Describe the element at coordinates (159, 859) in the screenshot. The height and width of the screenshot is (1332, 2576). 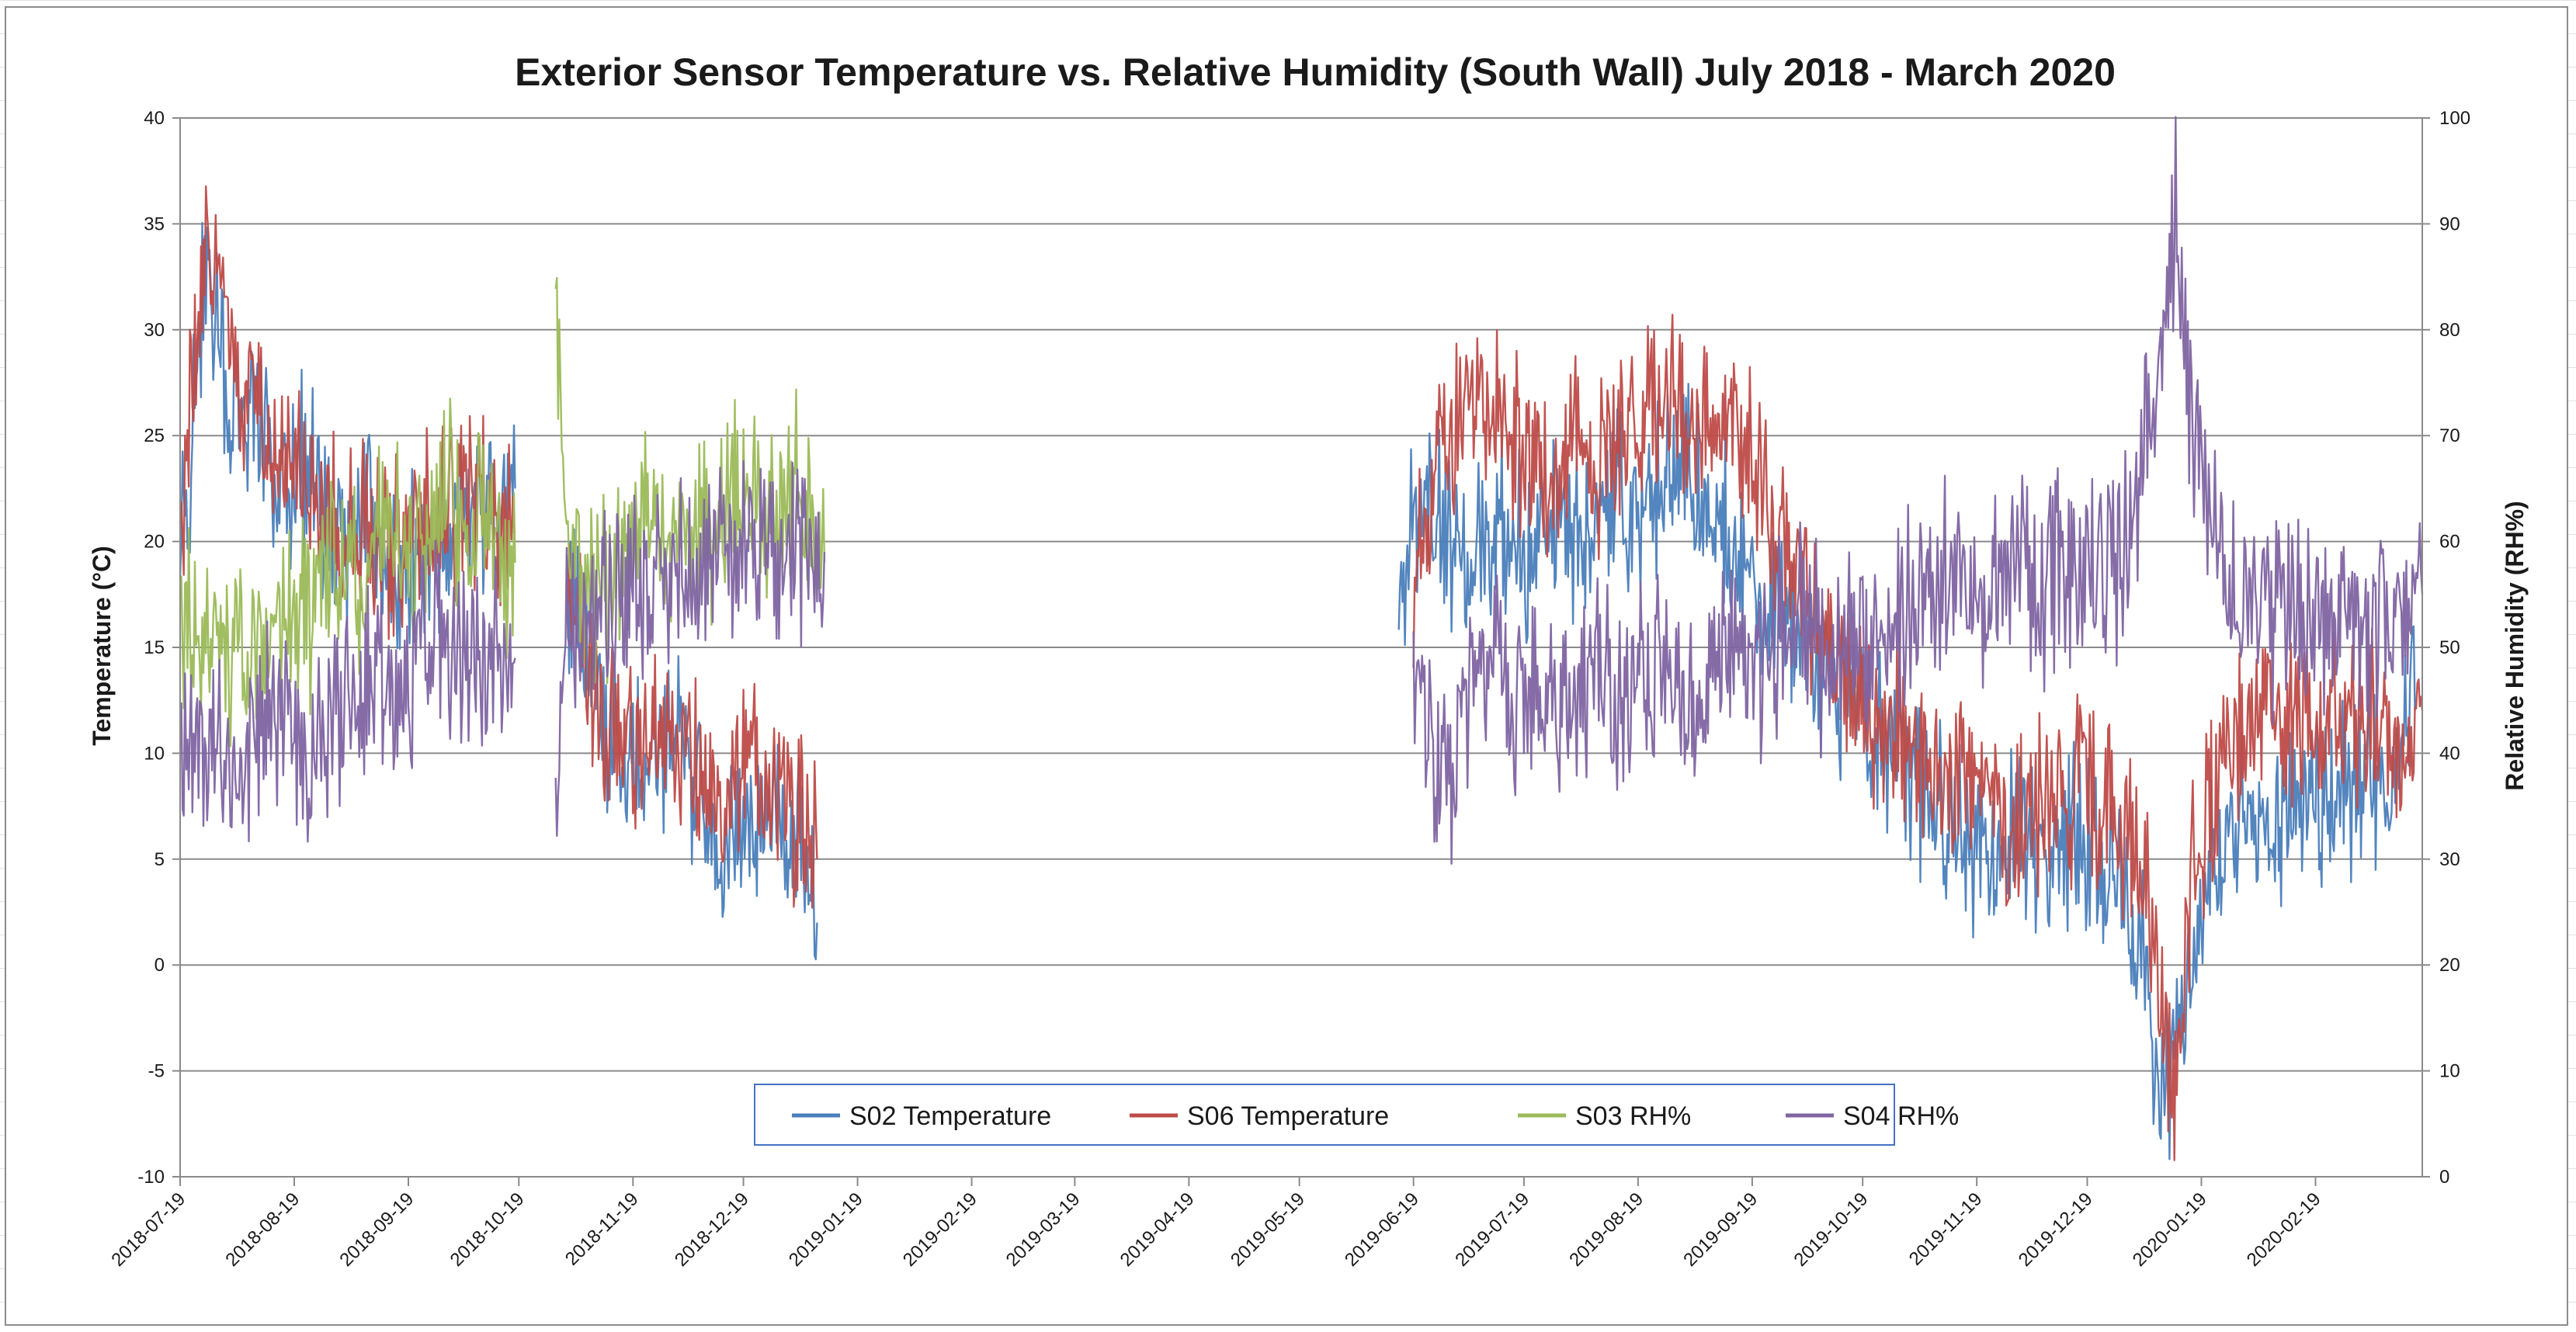
I see `y-tick-label-3: 5` at that location.